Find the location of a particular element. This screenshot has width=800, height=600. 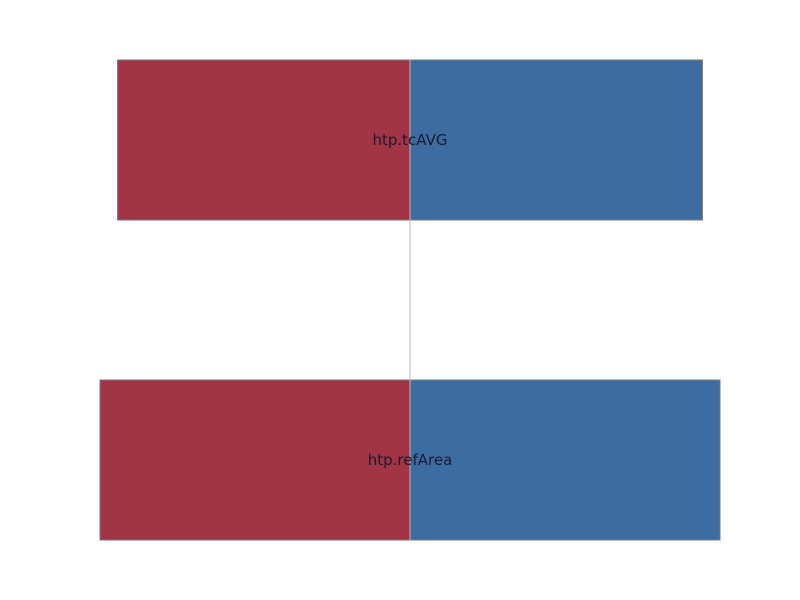

bar-positive-htp-refarea is located at coordinates (565, 460).